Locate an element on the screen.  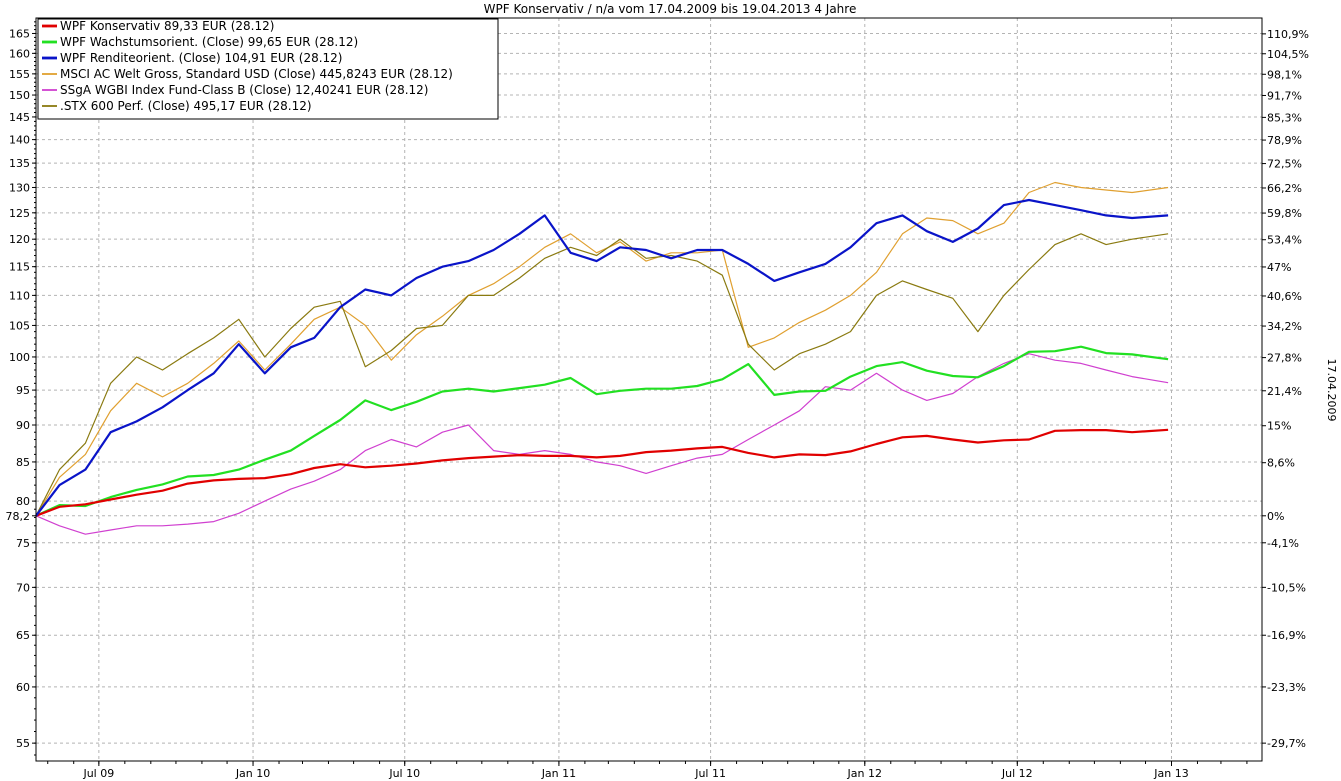
right-axis-label: 17.04.2009 is located at coordinates (1331, 390).